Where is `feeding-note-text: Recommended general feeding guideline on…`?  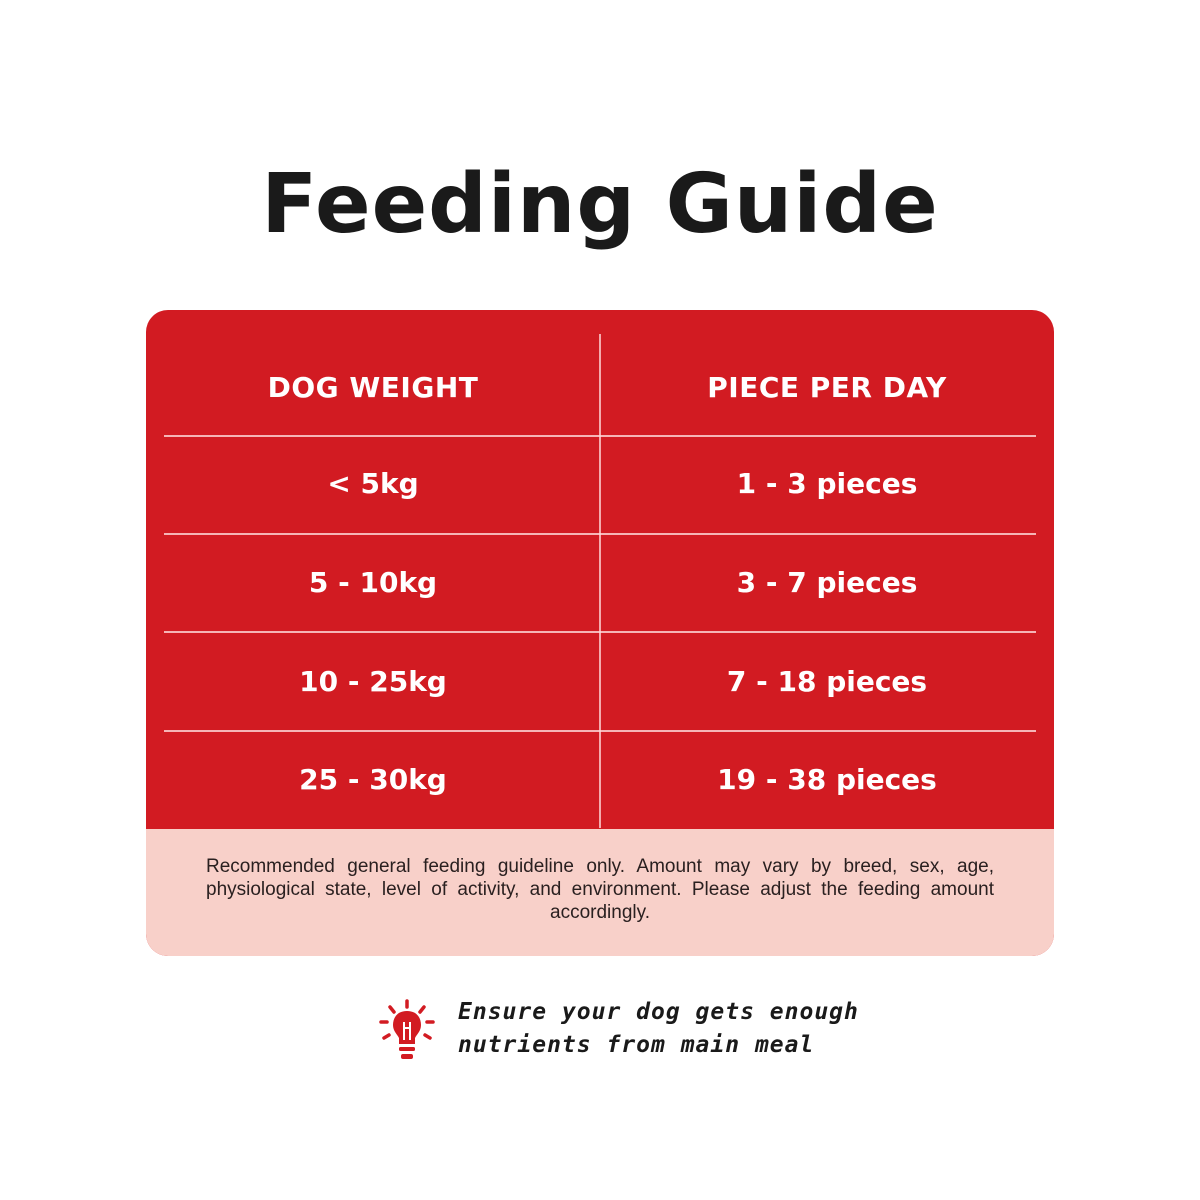 feeding-note-text: Recommended general feeding guideline on… is located at coordinates (600, 889).